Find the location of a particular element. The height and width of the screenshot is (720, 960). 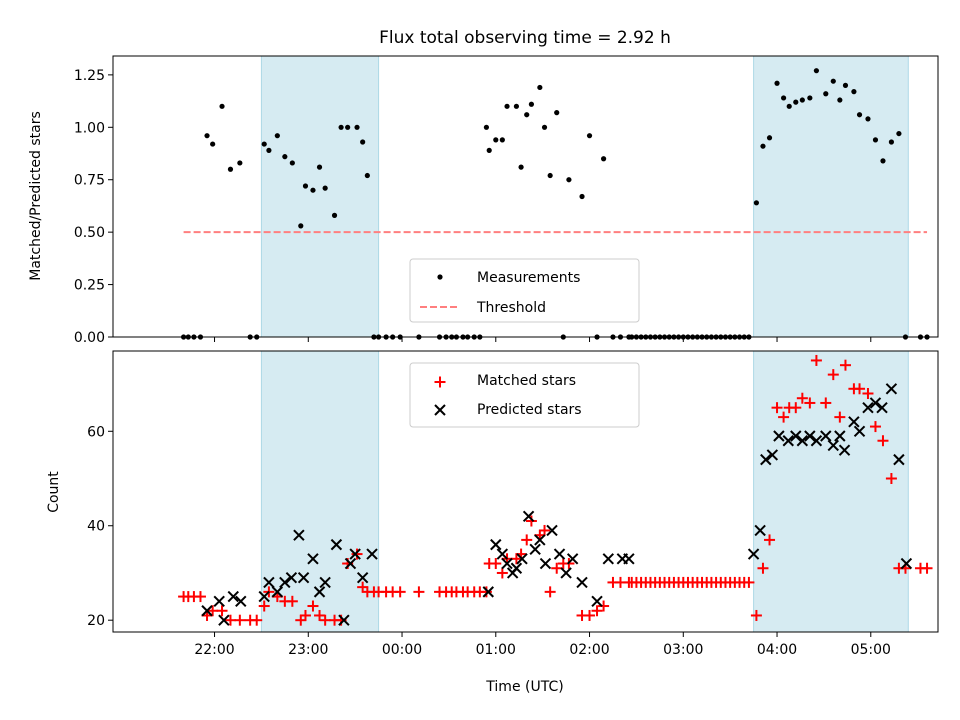

x-tick-label: 02:00 is located at coordinates (589, 650).